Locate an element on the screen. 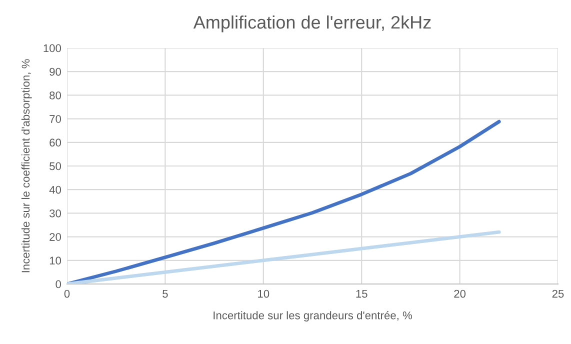  x-tick-label: 10 is located at coordinates (264, 294).